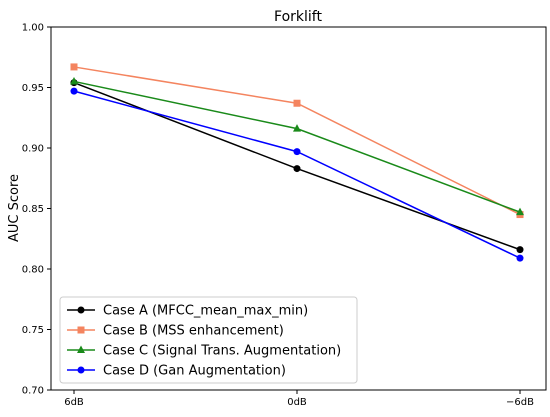  Describe the element at coordinates (33, 88) in the screenshot. I see `y-tick-label: 0.95` at that location.